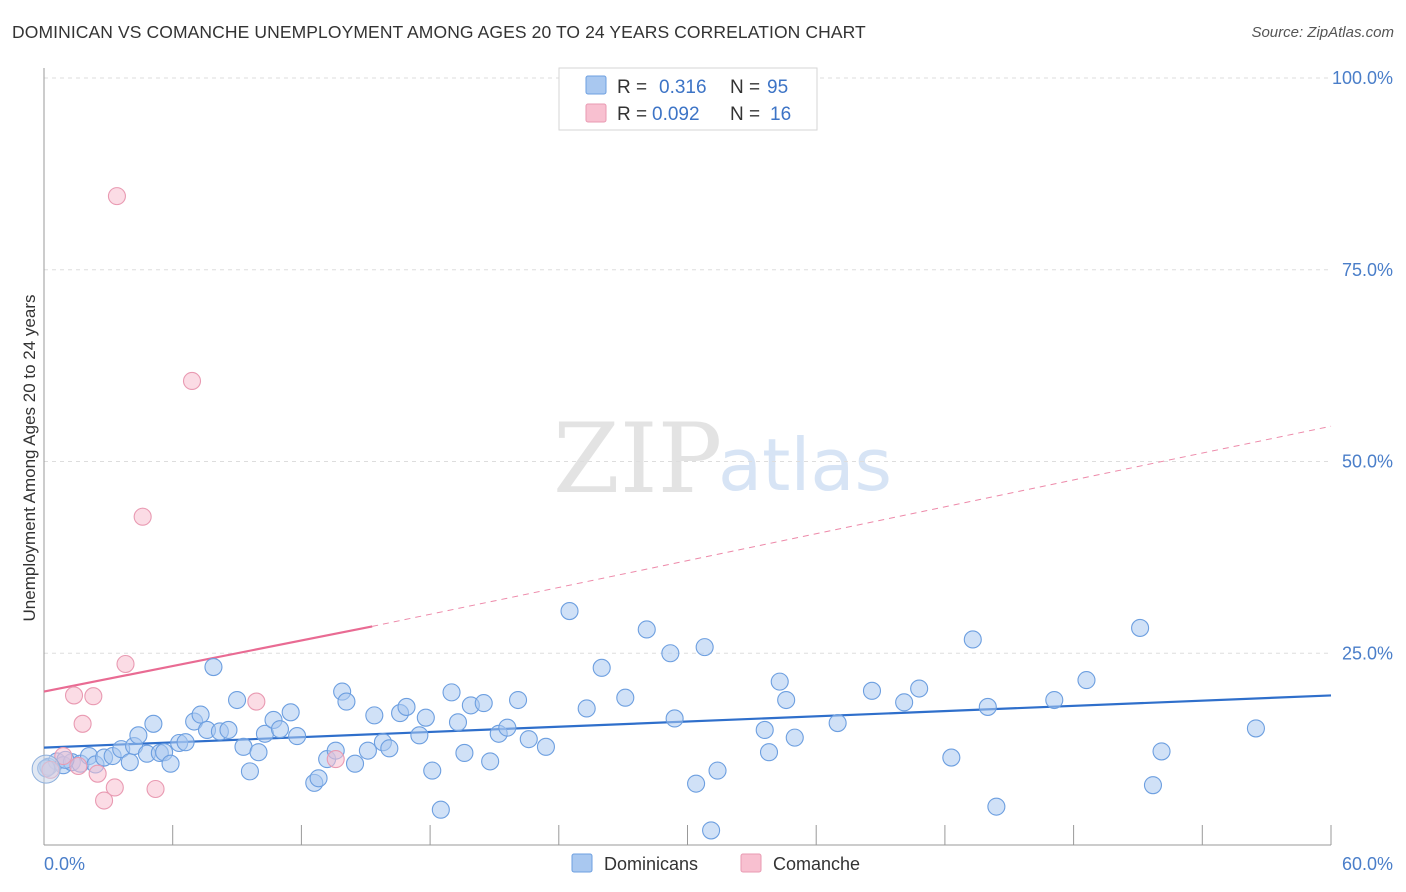  I want to click on y-tick-label-25: 25.0%, so click(1367, 653).